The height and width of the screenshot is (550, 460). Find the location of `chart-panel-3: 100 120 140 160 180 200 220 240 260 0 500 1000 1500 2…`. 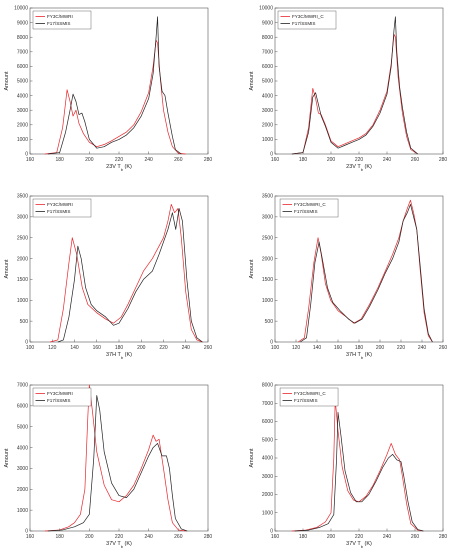

chart-panel-3: 100 120 140 160 180 200 220 240 260 0 500 1000 1500 2… is located at coordinates (108, 277).